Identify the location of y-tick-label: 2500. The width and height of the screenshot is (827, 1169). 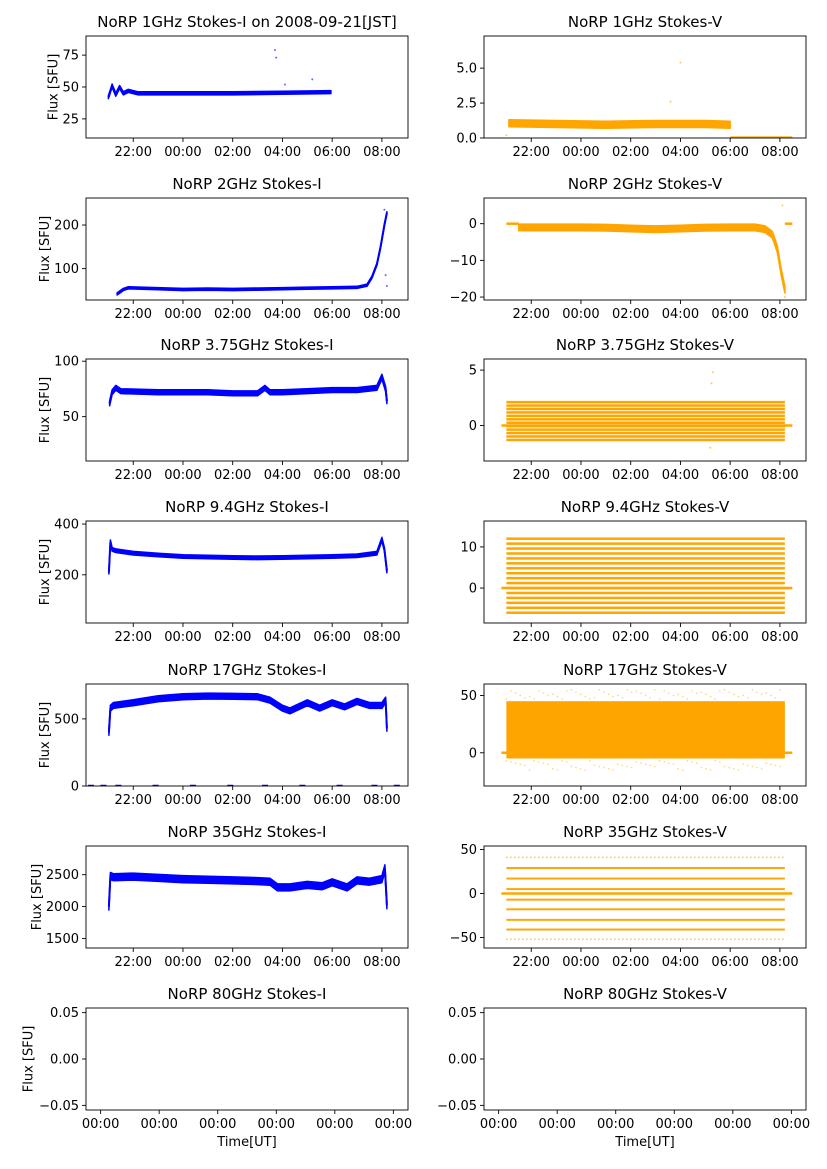
(62, 875).